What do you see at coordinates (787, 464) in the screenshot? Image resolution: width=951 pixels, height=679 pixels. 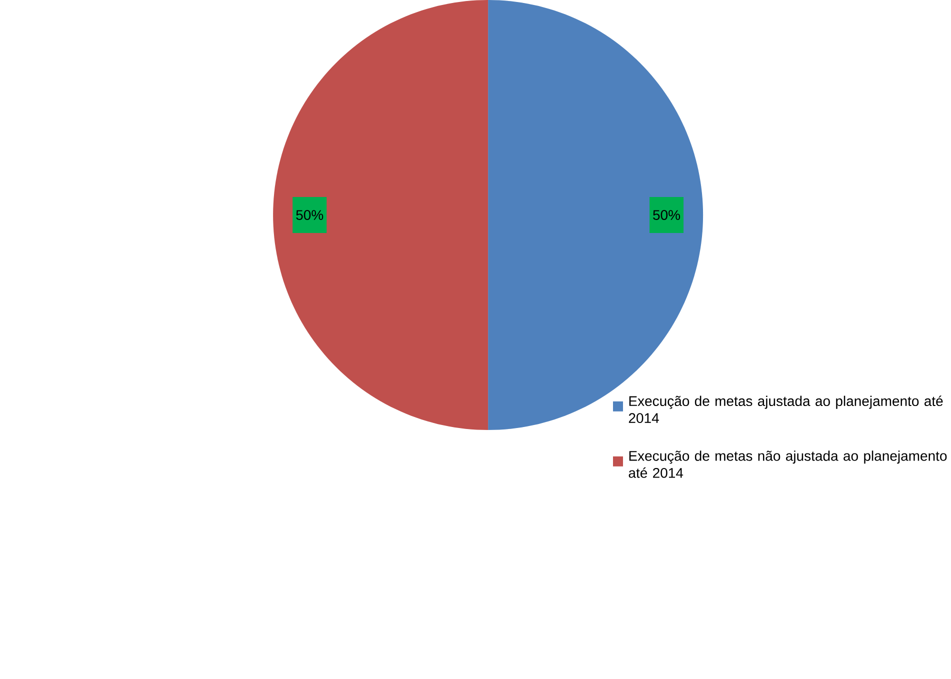 I see `legend-label: Execução de metas não ajustada ao planejamento até 2014` at bounding box center [787, 464].